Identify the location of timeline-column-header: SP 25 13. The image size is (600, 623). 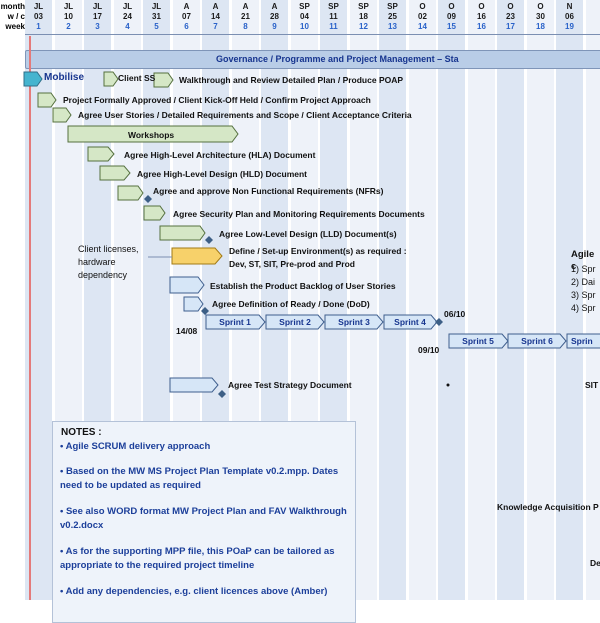
(392, 17).